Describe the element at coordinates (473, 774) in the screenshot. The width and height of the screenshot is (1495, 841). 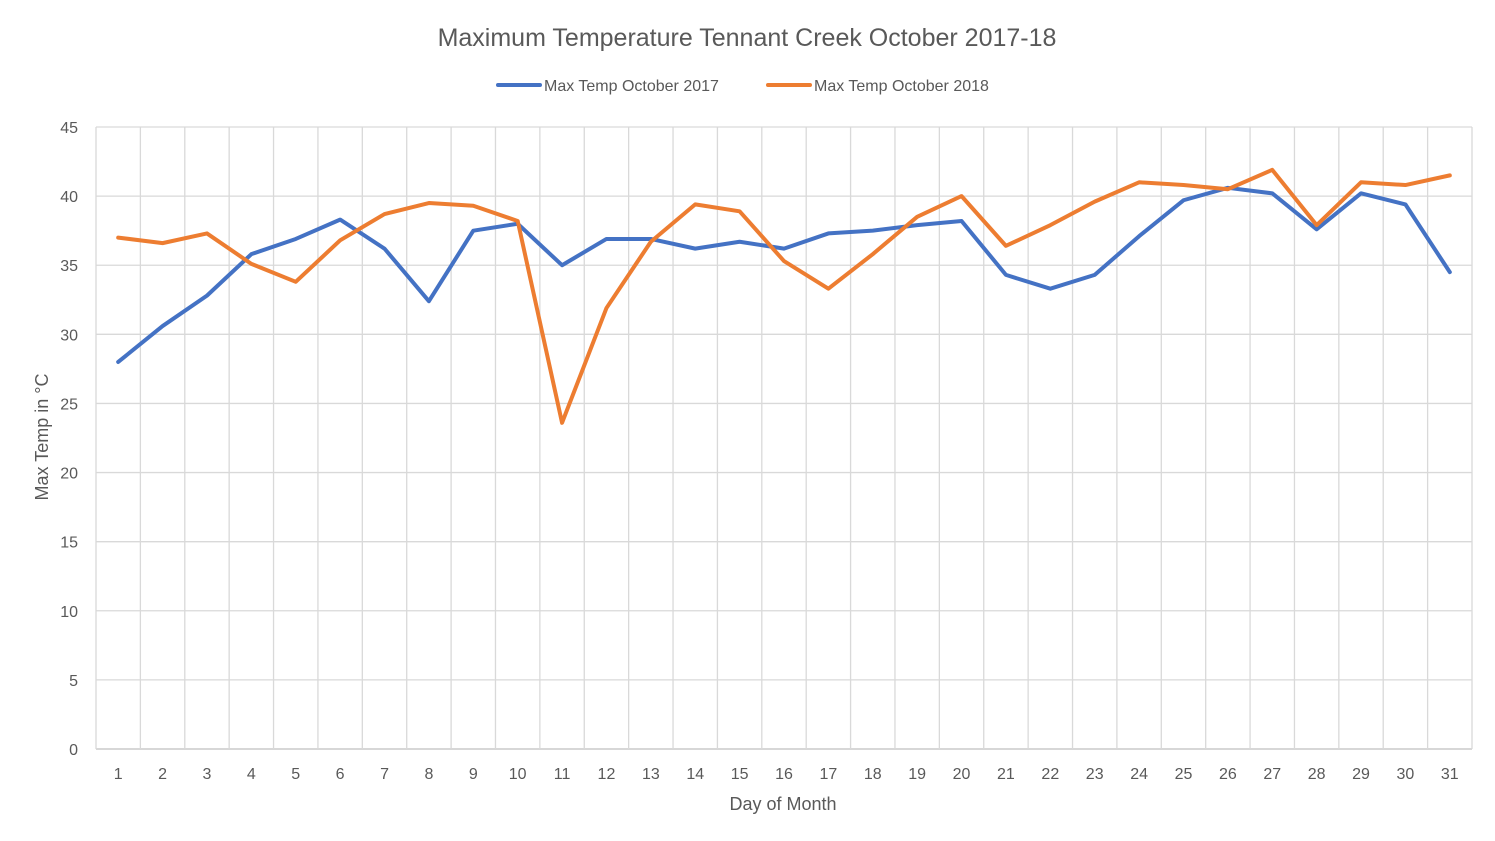
I see `x-tick-label: 9` at that location.